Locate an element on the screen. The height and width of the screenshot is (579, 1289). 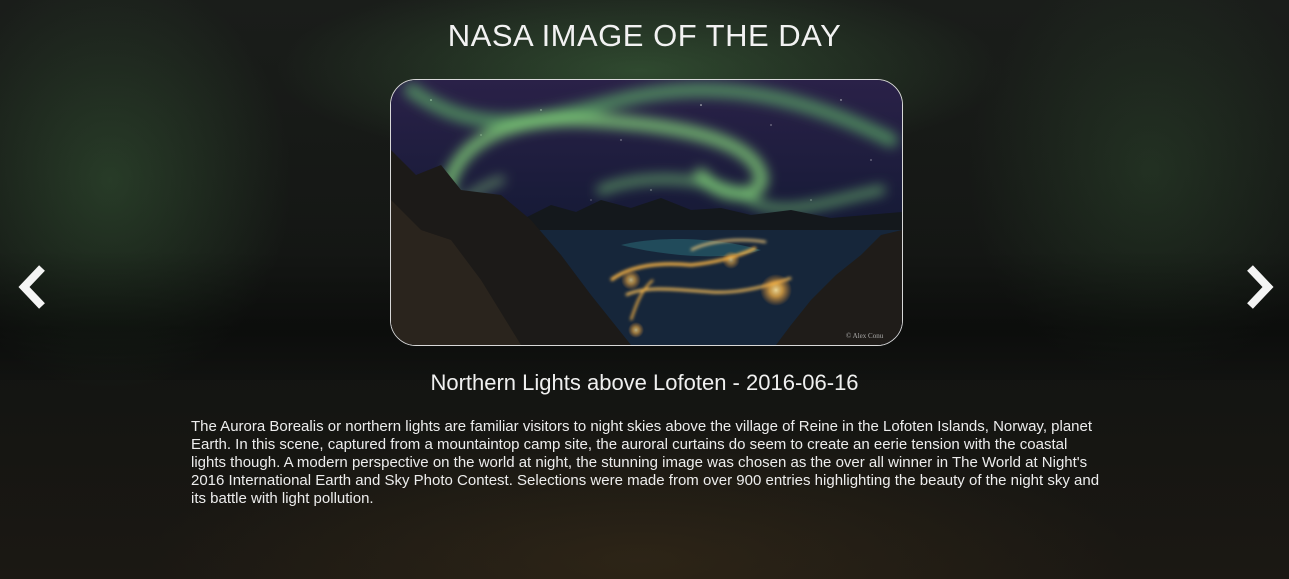
next-button is located at coordinates (1258, 287).